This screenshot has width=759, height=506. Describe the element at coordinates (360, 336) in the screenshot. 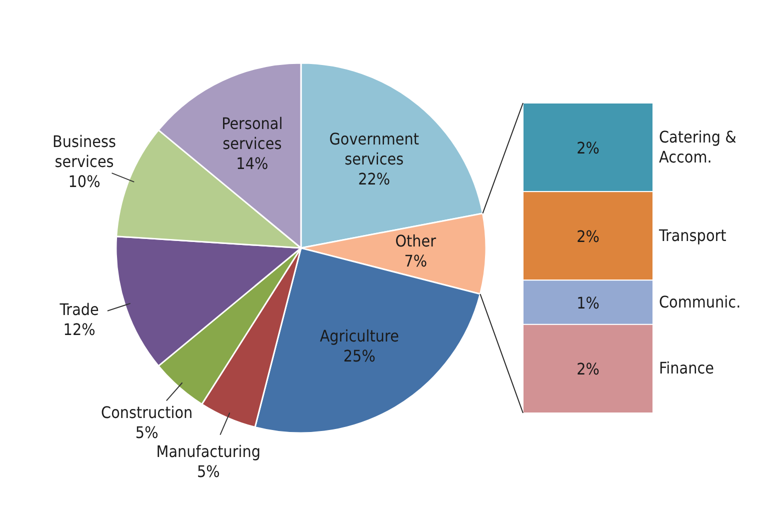

I see `slice-label: Agriculture` at that location.